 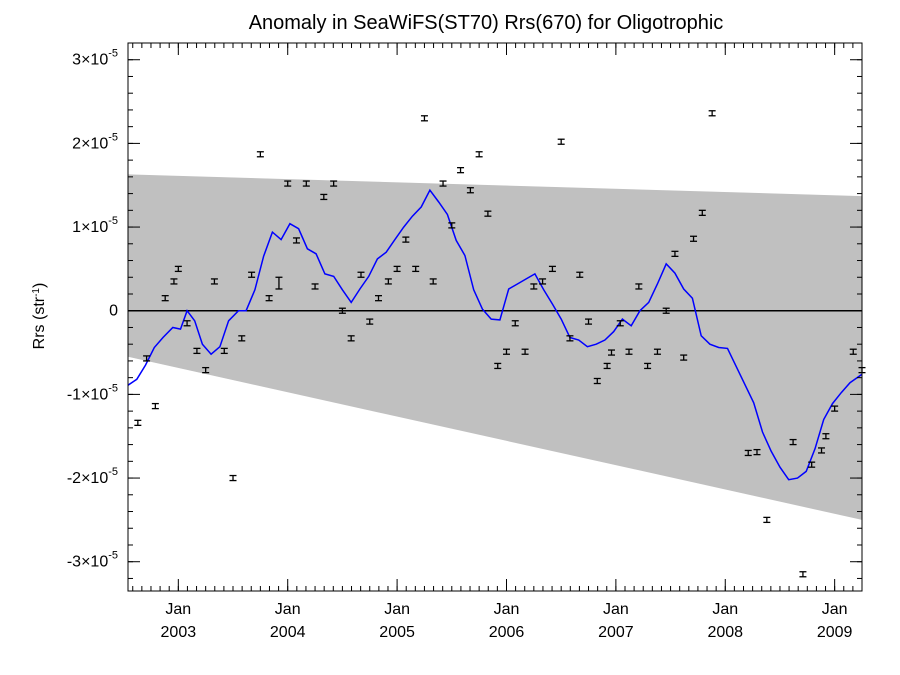 I want to click on x-tick-year: 2003, so click(x=179, y=632).